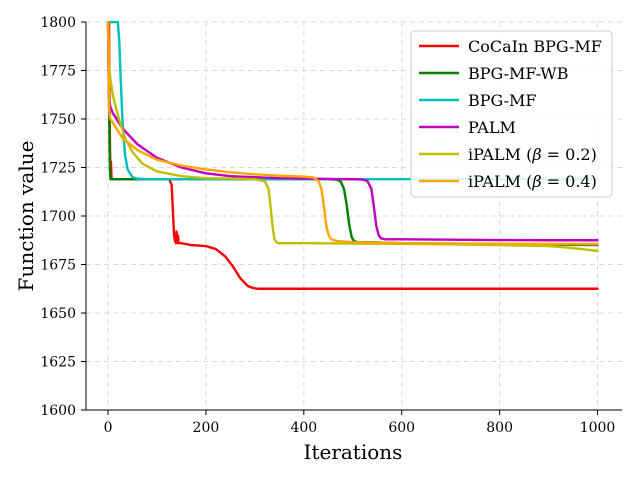 The height and width of the screenshot is (480, 640). I want to click on y-tick-label: 1650, so click(58, 314).